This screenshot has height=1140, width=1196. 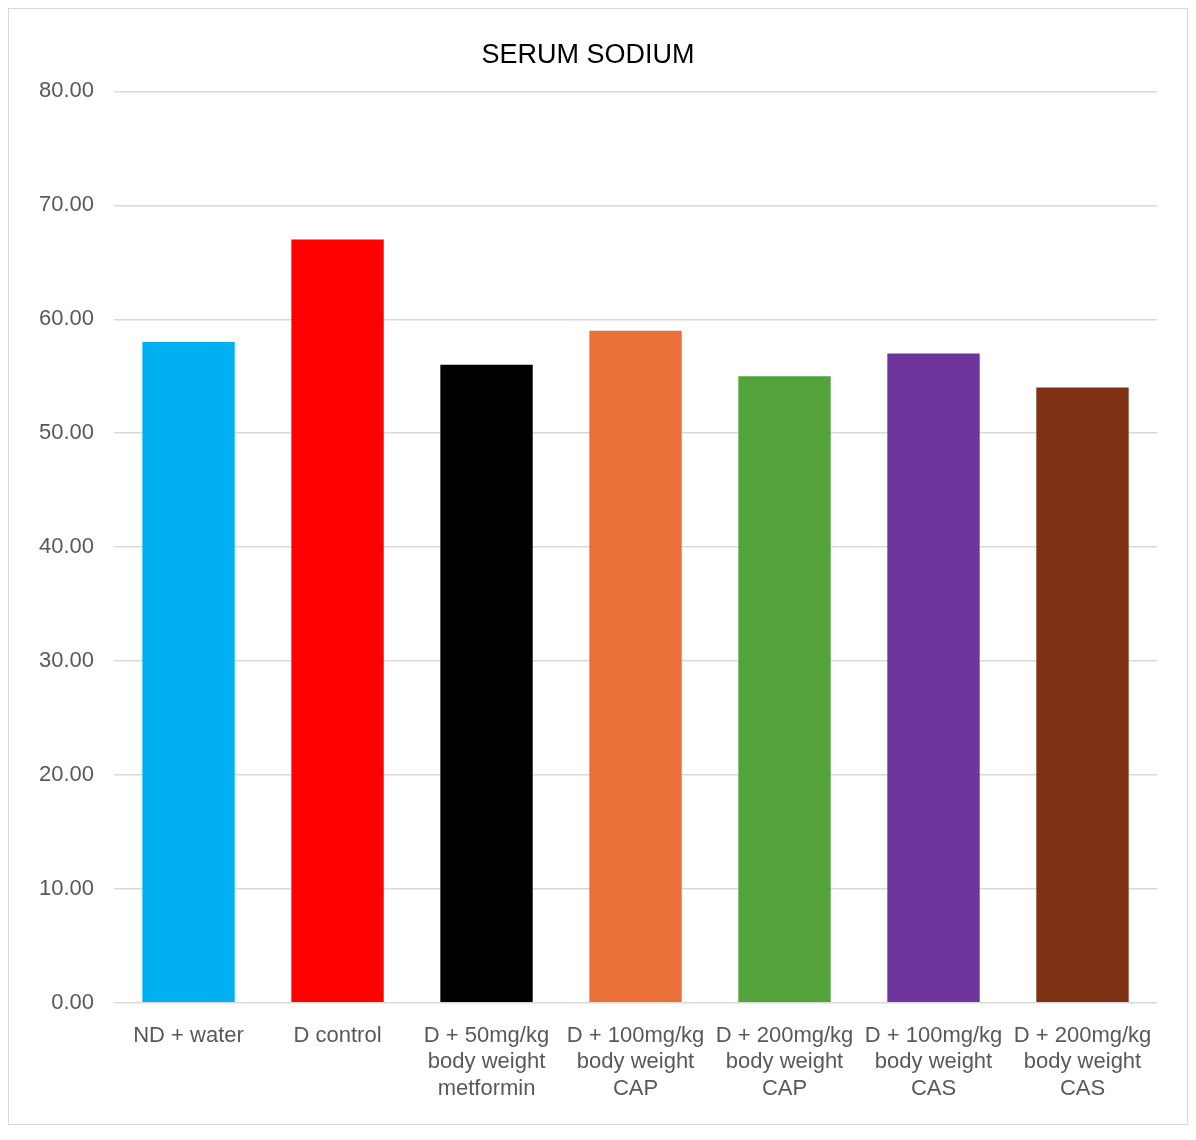 What do you see at coordinates (188, 1035) in the screenshot?
I see `x-tick-label: ND + water` at bounding box center [188, 1035].